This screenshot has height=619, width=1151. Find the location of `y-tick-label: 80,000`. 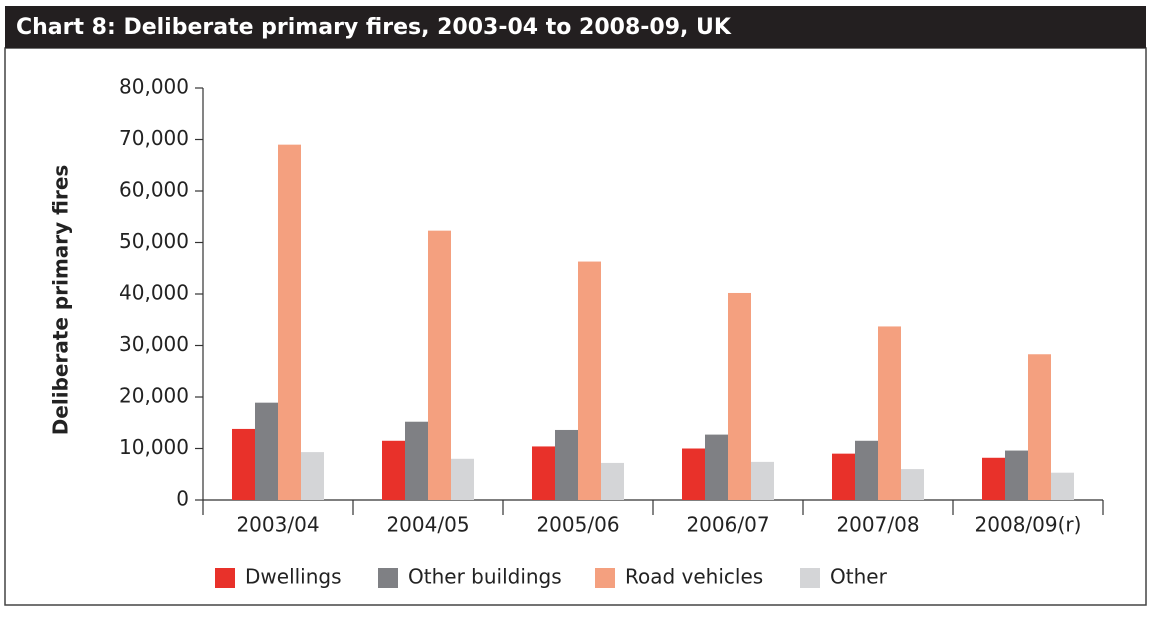

y-tick-label: 80,000 is located at coordinates (154, 87).